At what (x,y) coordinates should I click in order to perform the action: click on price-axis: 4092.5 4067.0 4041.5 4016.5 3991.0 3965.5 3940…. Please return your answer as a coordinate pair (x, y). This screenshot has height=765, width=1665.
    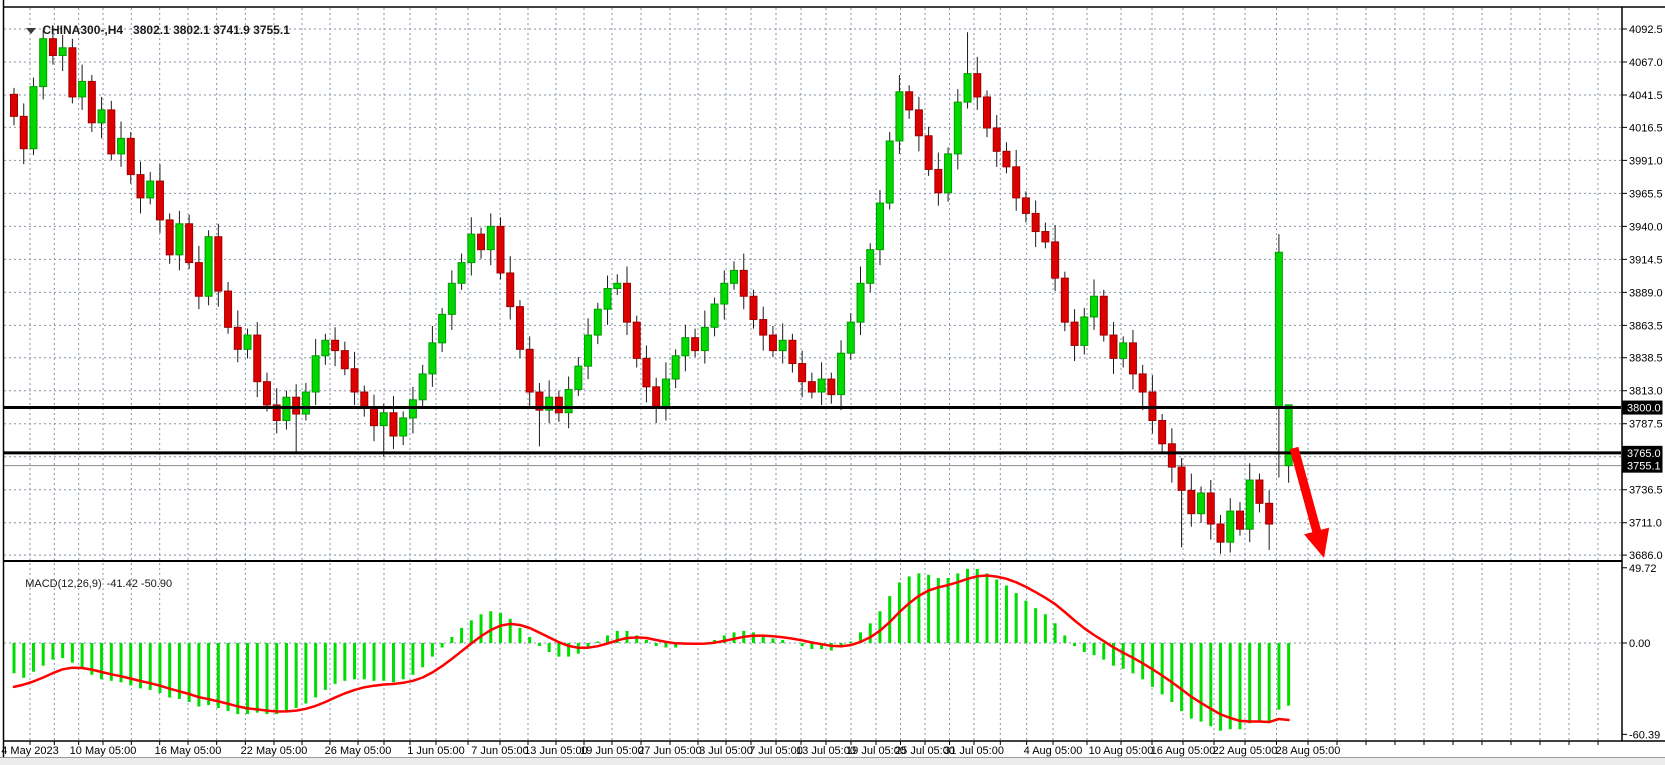
    Looking at the image, I should click on (1642, 293).